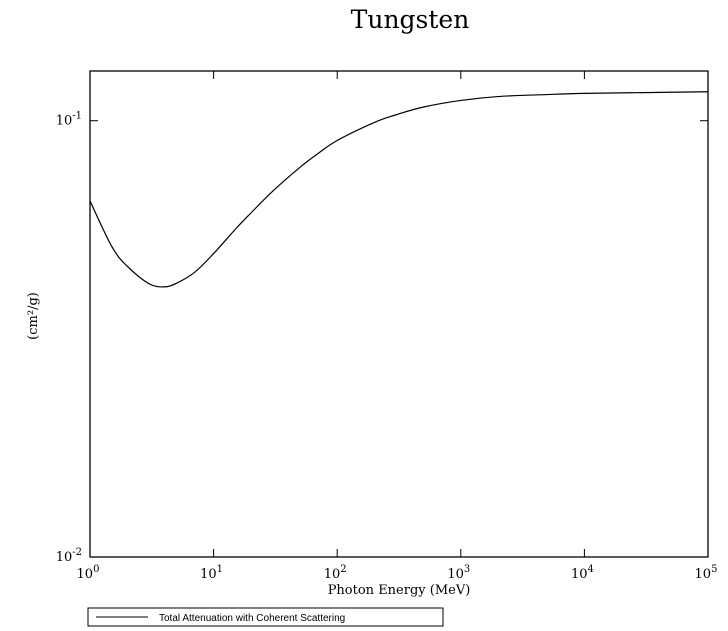  I want to click on y-tick-exponent: -2, so click(77, 552).